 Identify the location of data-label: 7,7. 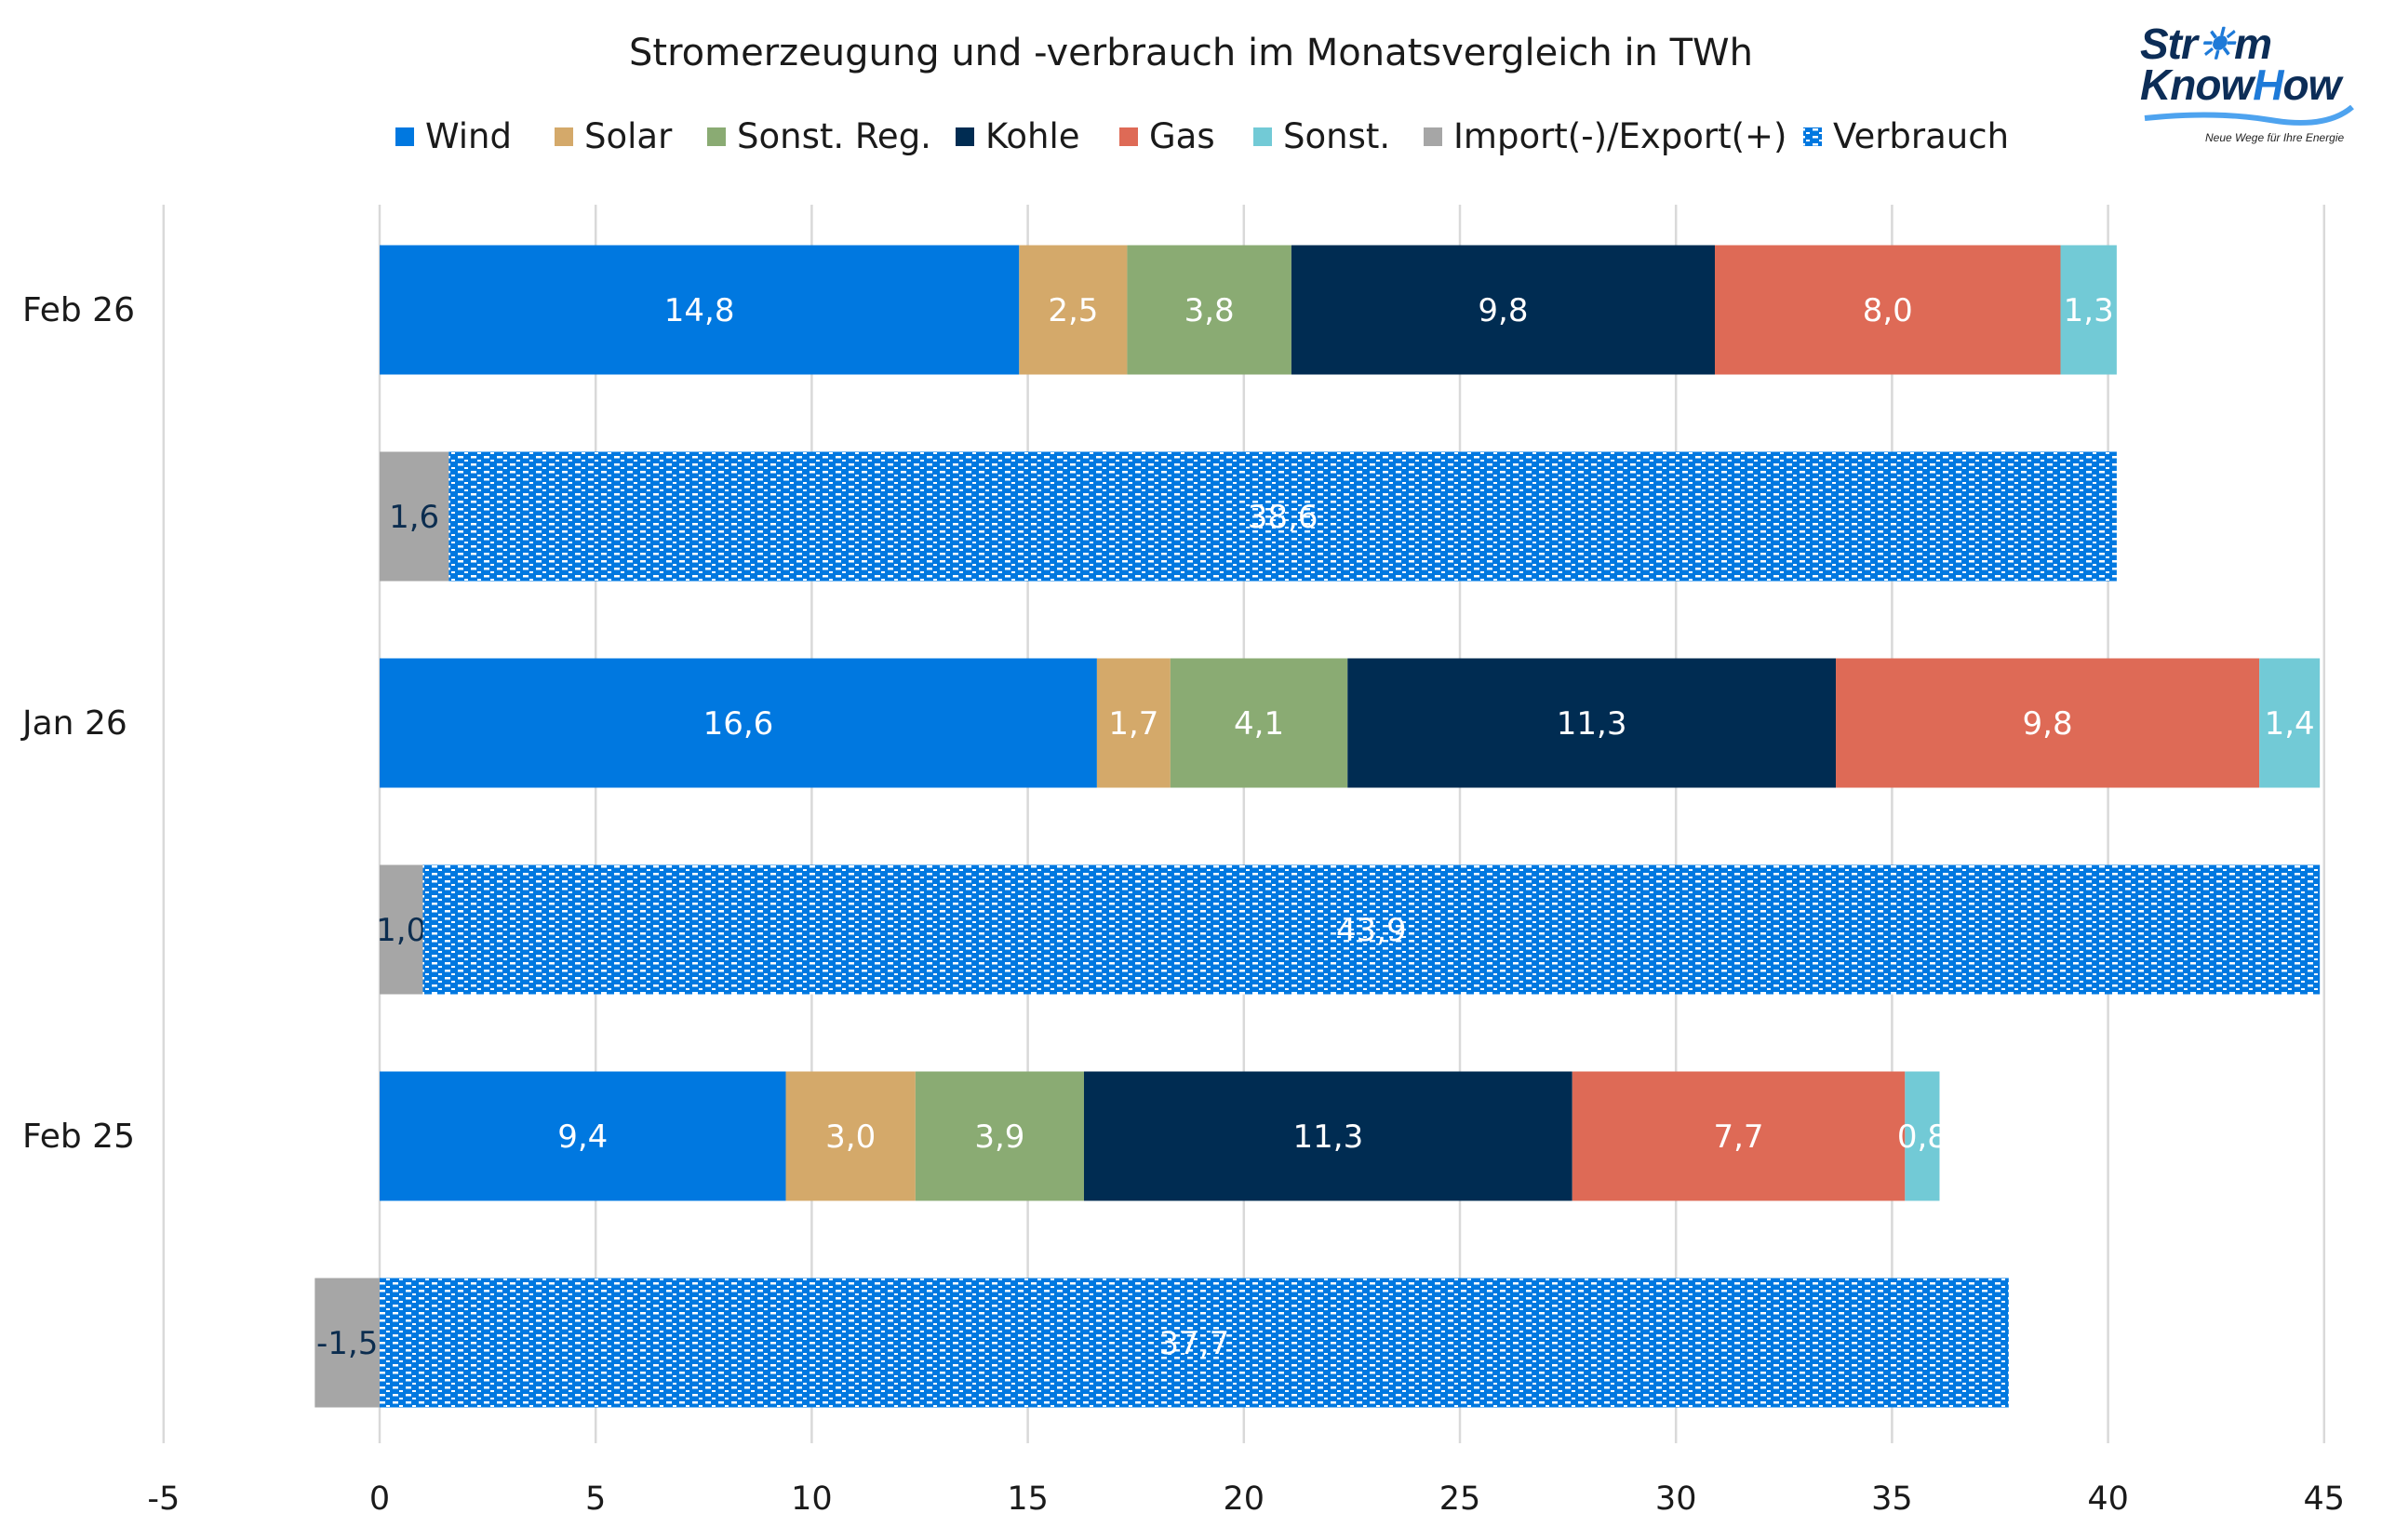
(1738, 1137).